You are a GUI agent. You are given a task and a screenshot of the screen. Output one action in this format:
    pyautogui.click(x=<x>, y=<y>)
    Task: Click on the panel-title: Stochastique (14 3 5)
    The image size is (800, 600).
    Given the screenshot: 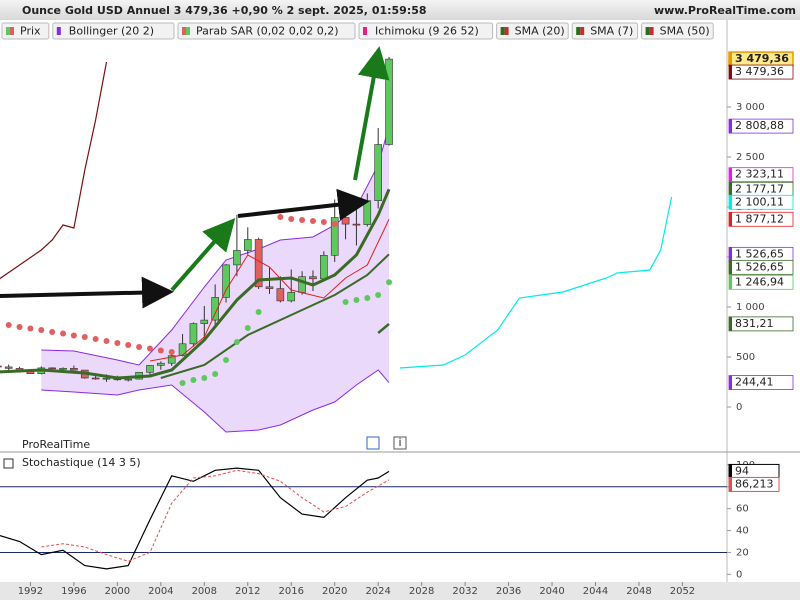 What is the action you would take?
    pyautogui.click(x=81, y=462)
    